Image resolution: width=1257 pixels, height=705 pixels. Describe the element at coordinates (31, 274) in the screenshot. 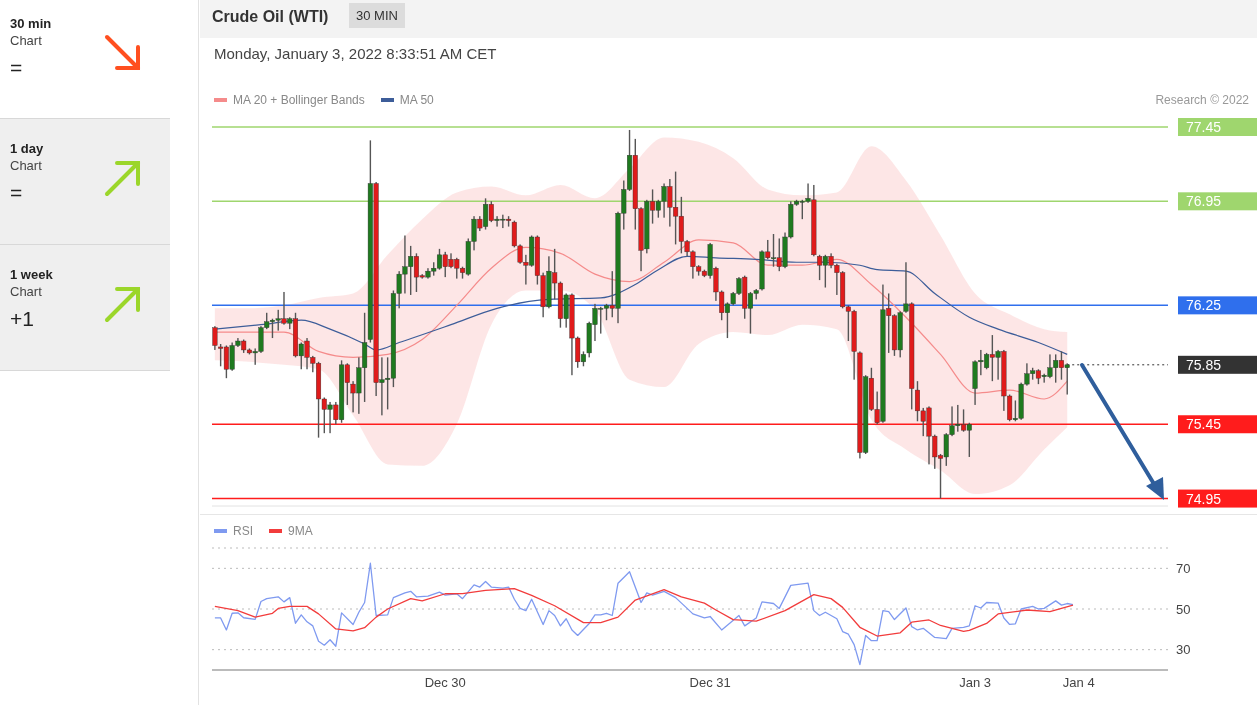

I see `text: 1 week` at that location.